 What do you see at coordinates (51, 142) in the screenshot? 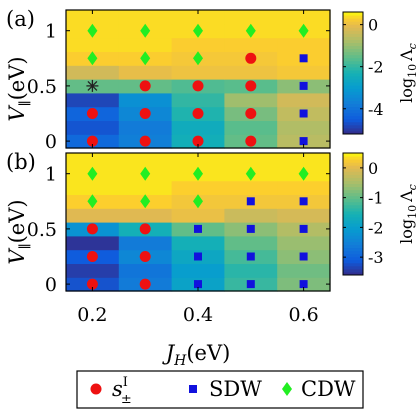
I see `y-tick-label: 0` at bounding box center [51, 142].